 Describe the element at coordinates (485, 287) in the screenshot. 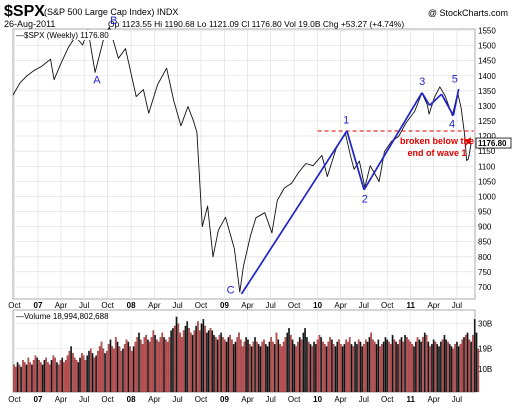

I see `price-y-tick-label: 700` at that location.